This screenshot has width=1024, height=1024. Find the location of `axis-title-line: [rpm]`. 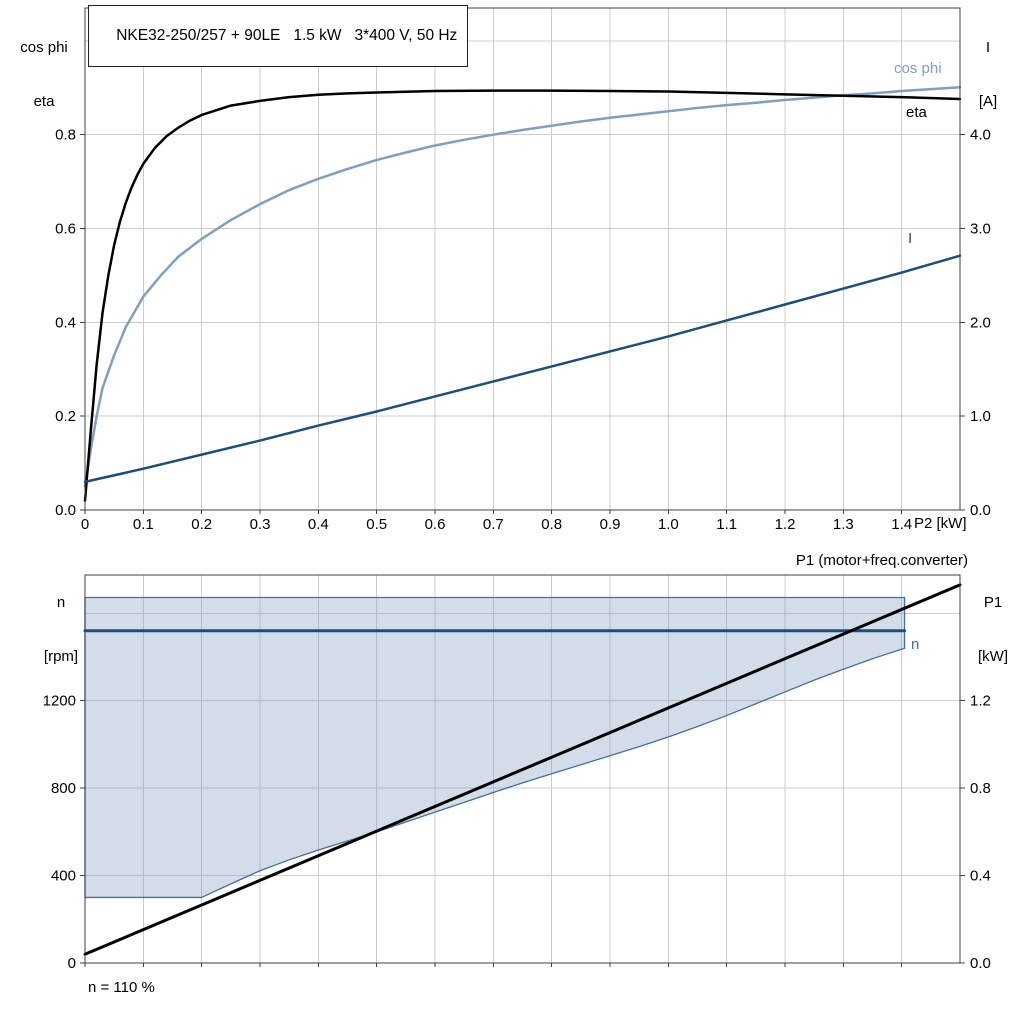

axis-title-line: [rpm] is located at coordinates (61, 656).